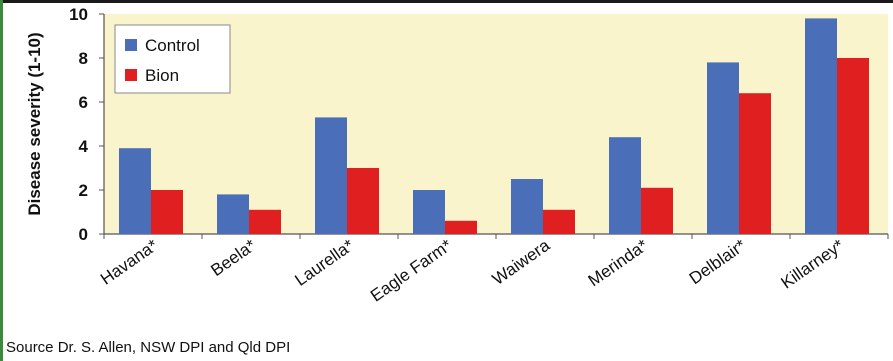 The image size is (893, 361). What do you see at coordinates (131, 45) in the screenshot?
I see `legend-swatch-control` at bounding box center [131, 45].